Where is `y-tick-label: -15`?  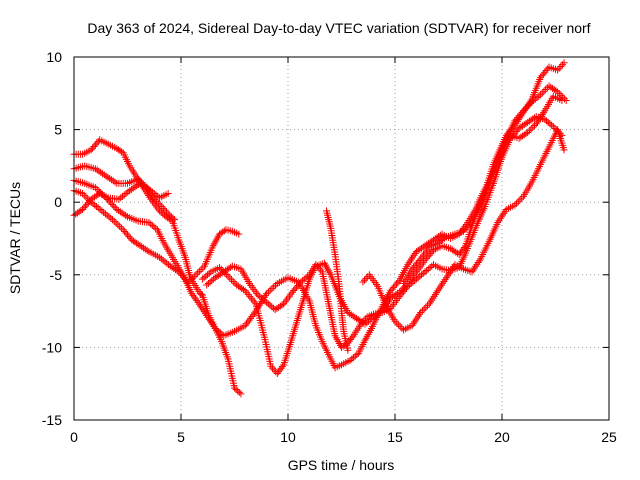 y-tick-label: -15 is located at coordinates (52, 420).